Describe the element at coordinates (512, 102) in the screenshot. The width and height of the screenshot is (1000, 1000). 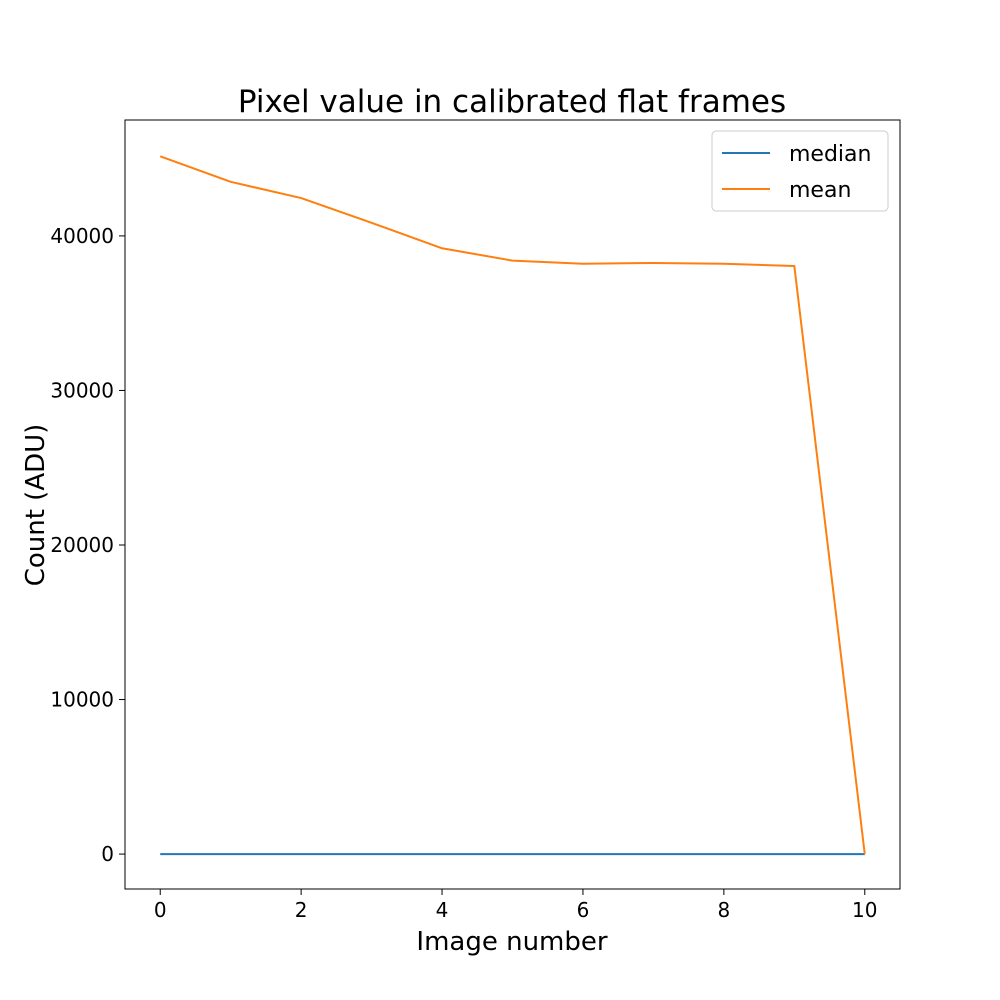
I see `chart-title: Pixel value in calibrated flat frames` at that location.